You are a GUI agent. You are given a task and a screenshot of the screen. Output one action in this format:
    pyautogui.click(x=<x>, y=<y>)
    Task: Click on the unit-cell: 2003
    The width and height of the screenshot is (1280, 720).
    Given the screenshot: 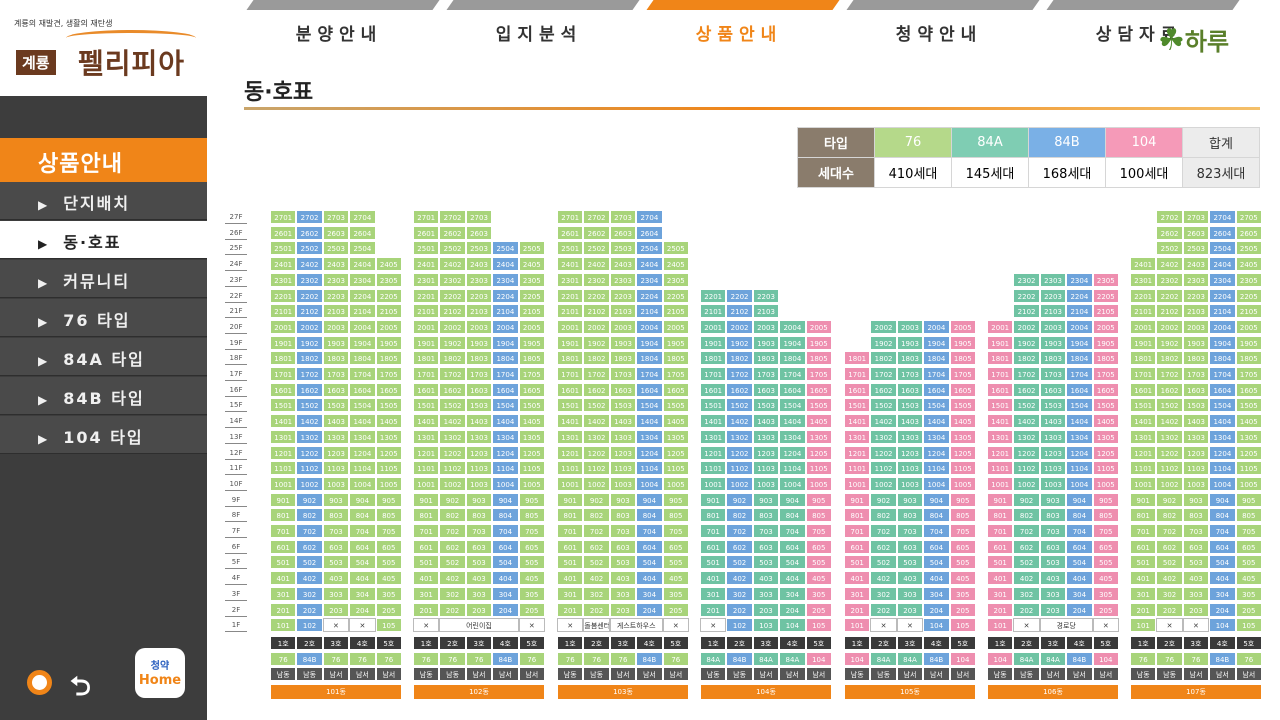 What is the action you would take?
    pyautogui.click(x=336, y=326)
    